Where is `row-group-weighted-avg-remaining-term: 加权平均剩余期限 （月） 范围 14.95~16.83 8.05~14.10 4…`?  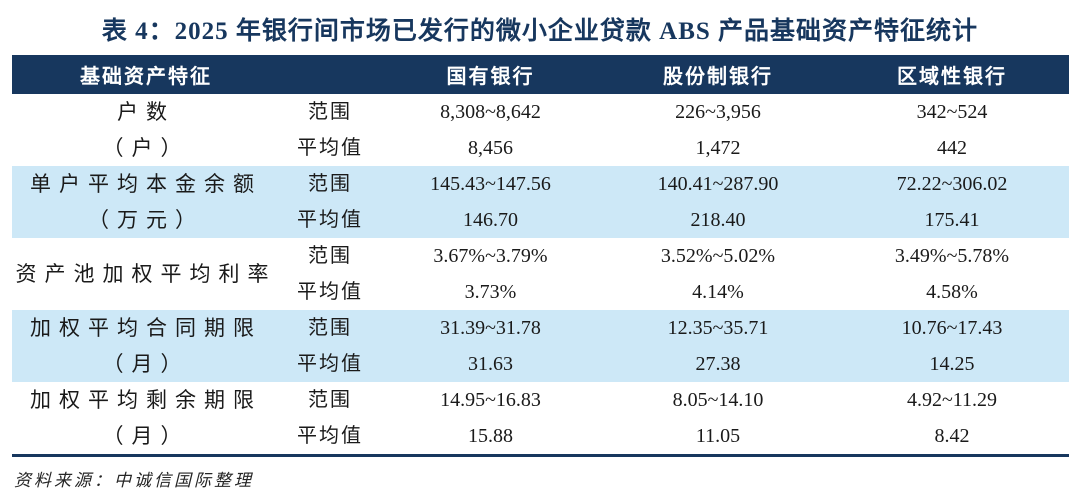 row-group-weighted-avg-remaining-term: 加权平均剩余期限 （月） 范围 14.95~16.83 8.05~14.10 4… is located at coordinates (540, 419).